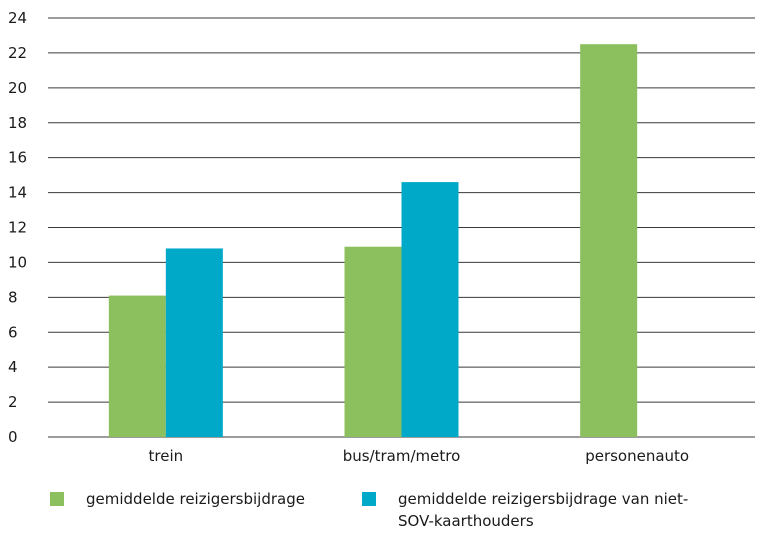 The width and height of the screenshot is (765, 536). I want to click on y-tick-label: 2, so click(13, 402).